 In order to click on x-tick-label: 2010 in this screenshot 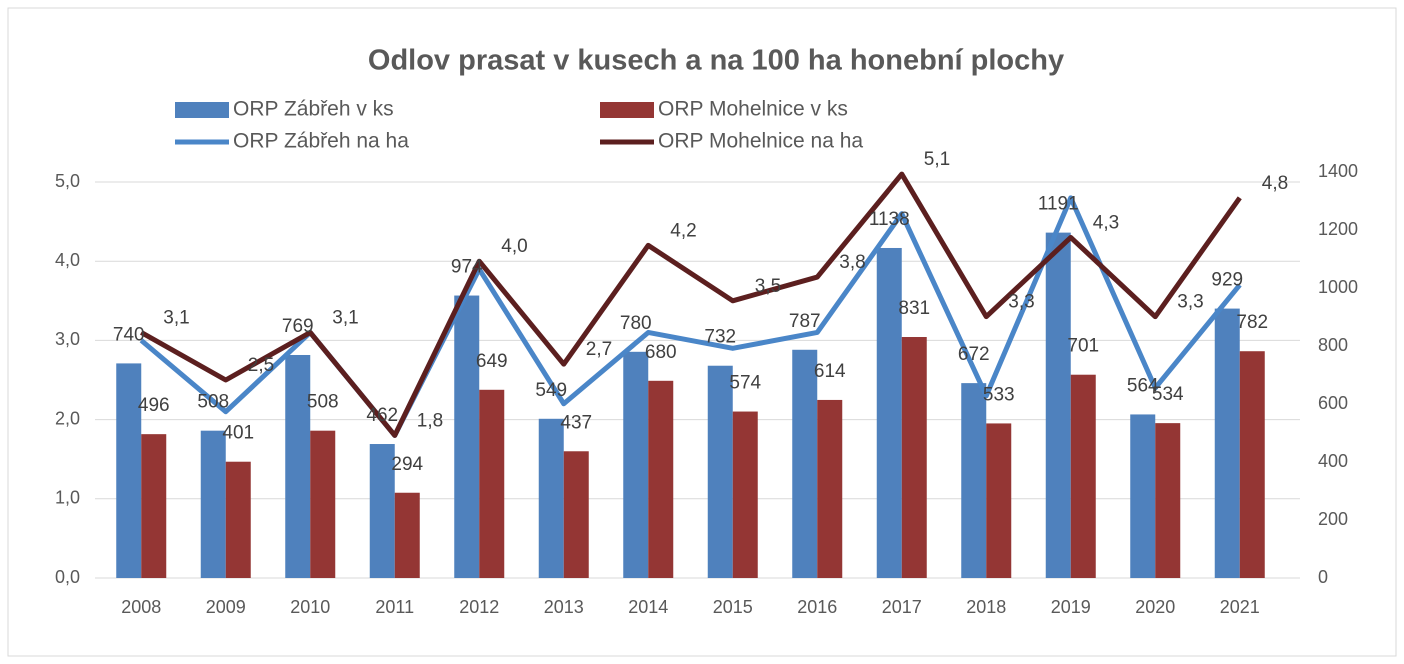, I will do `click(310, 607)`.